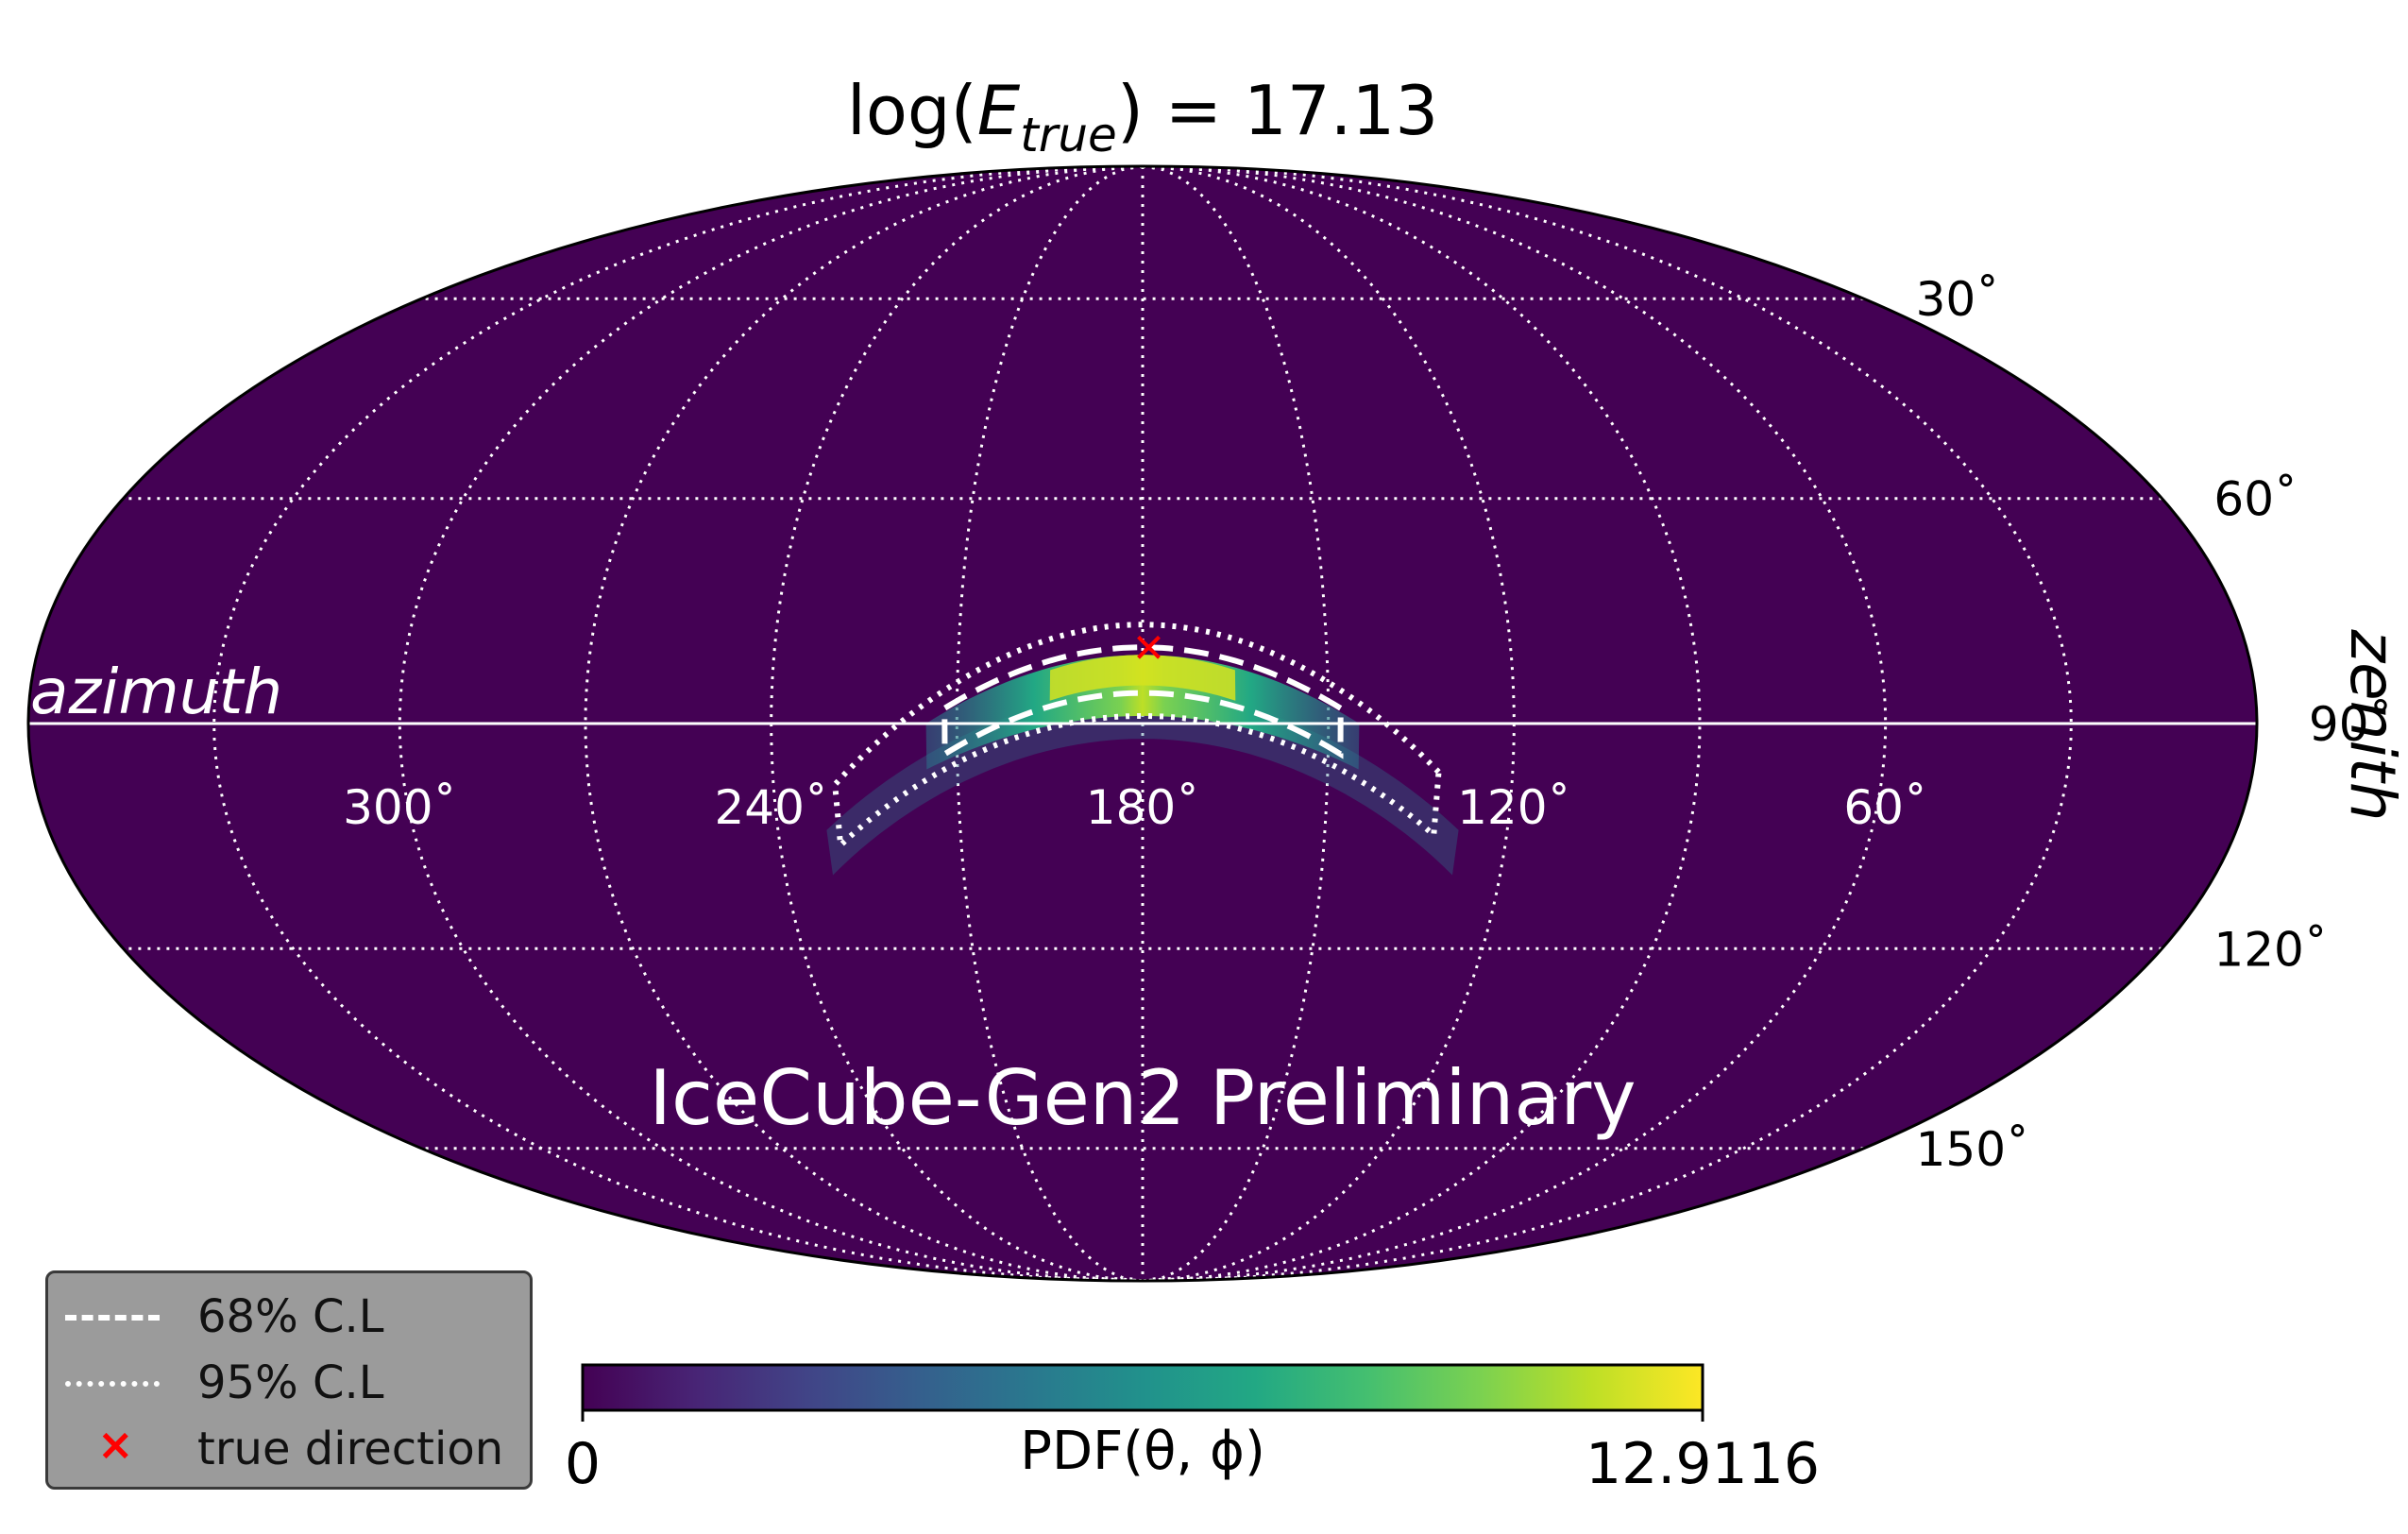  Describe the element at coordinates (1142, 1098) in the screenshot. I see `watermark-text: IceCube-Gen2 Preliminary` at that location.